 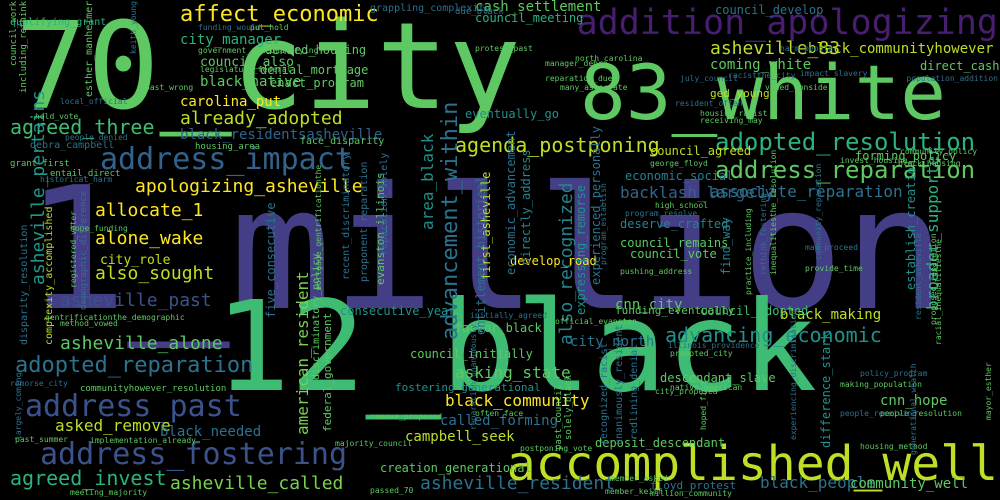 I want to click on word-black-housing: black_housing, so click(x=929, y=163).